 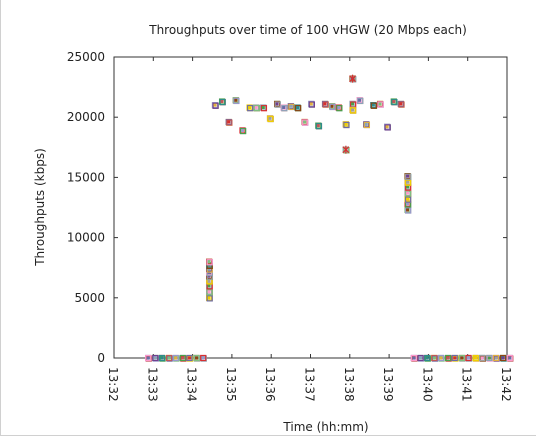 What do you see at coordinates (192, 384) in the screenshot?
I see `x-tick-label: 13:34` at bounding box center [192, 384].